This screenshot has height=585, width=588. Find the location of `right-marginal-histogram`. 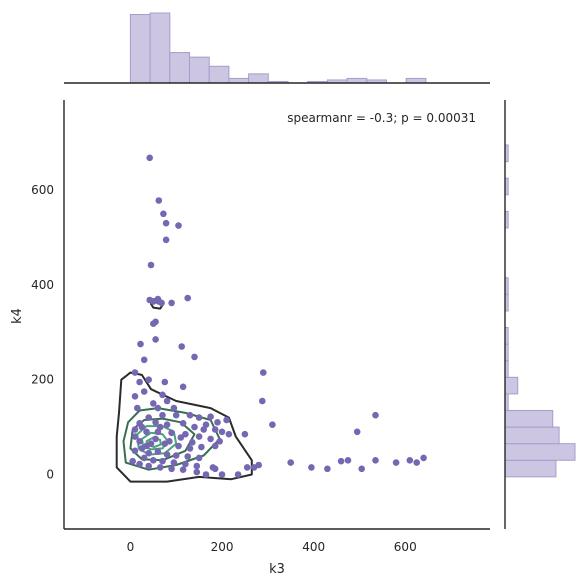

right-marginal-histogram is located at coordinates (540, 311).